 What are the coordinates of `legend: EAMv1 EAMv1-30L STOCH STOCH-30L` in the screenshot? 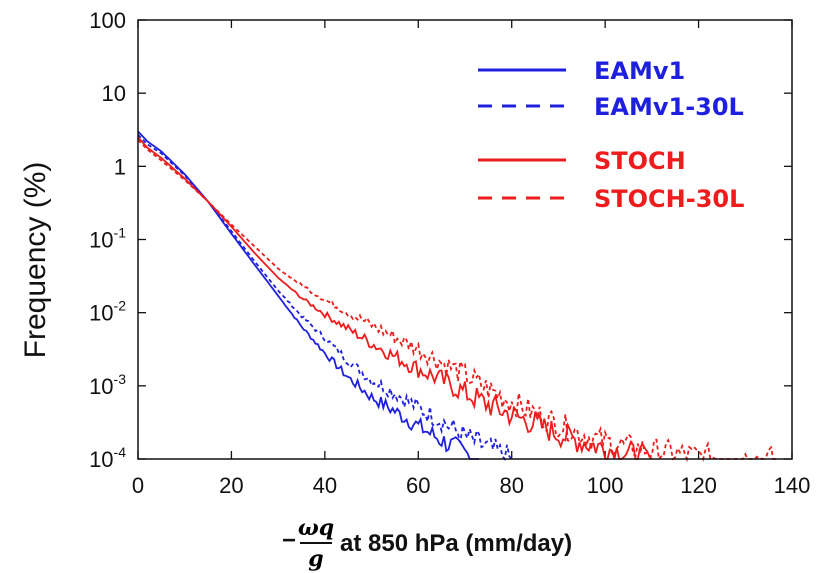 It's located at (611, 135).